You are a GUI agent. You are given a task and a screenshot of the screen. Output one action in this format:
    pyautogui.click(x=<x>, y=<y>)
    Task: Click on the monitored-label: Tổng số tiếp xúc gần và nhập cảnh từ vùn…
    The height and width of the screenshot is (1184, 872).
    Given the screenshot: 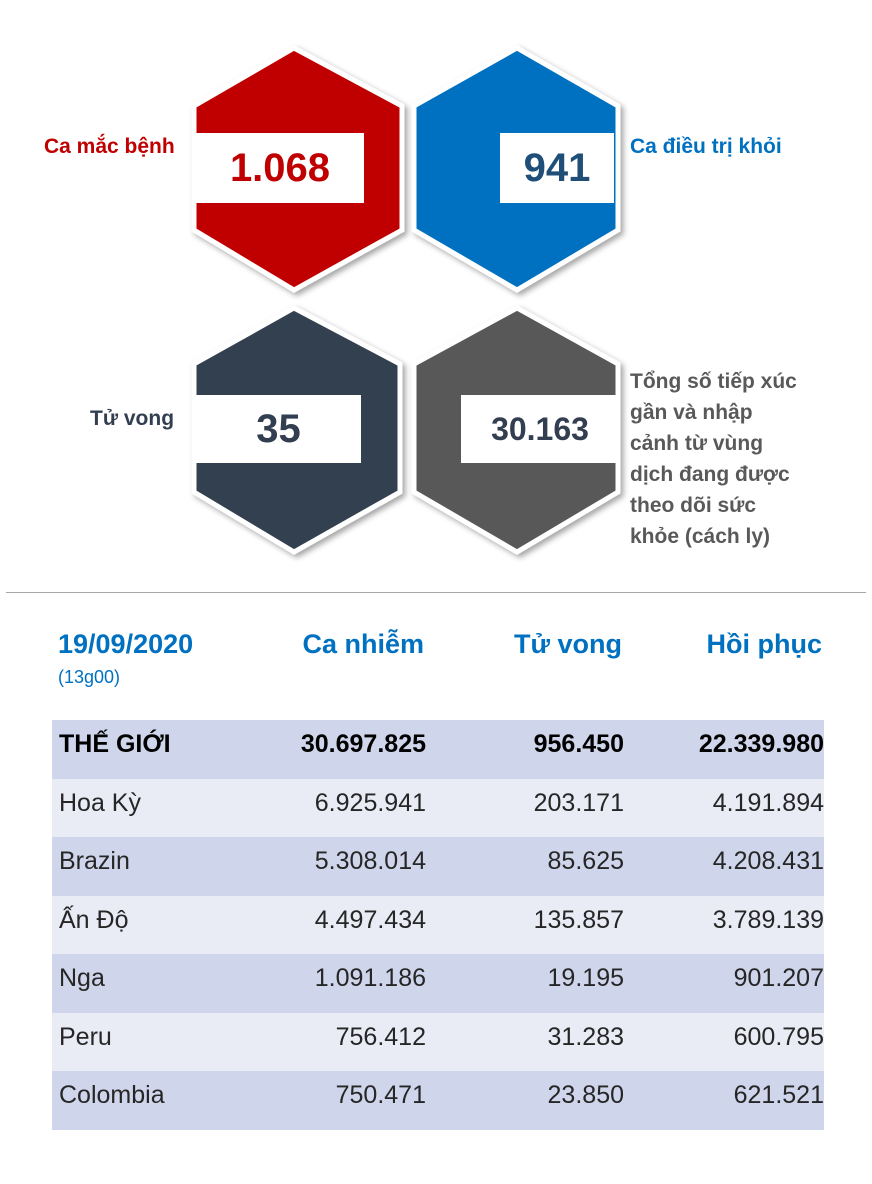 What is the action you would take?
    pyautogui.click(x=730, y=459)
    